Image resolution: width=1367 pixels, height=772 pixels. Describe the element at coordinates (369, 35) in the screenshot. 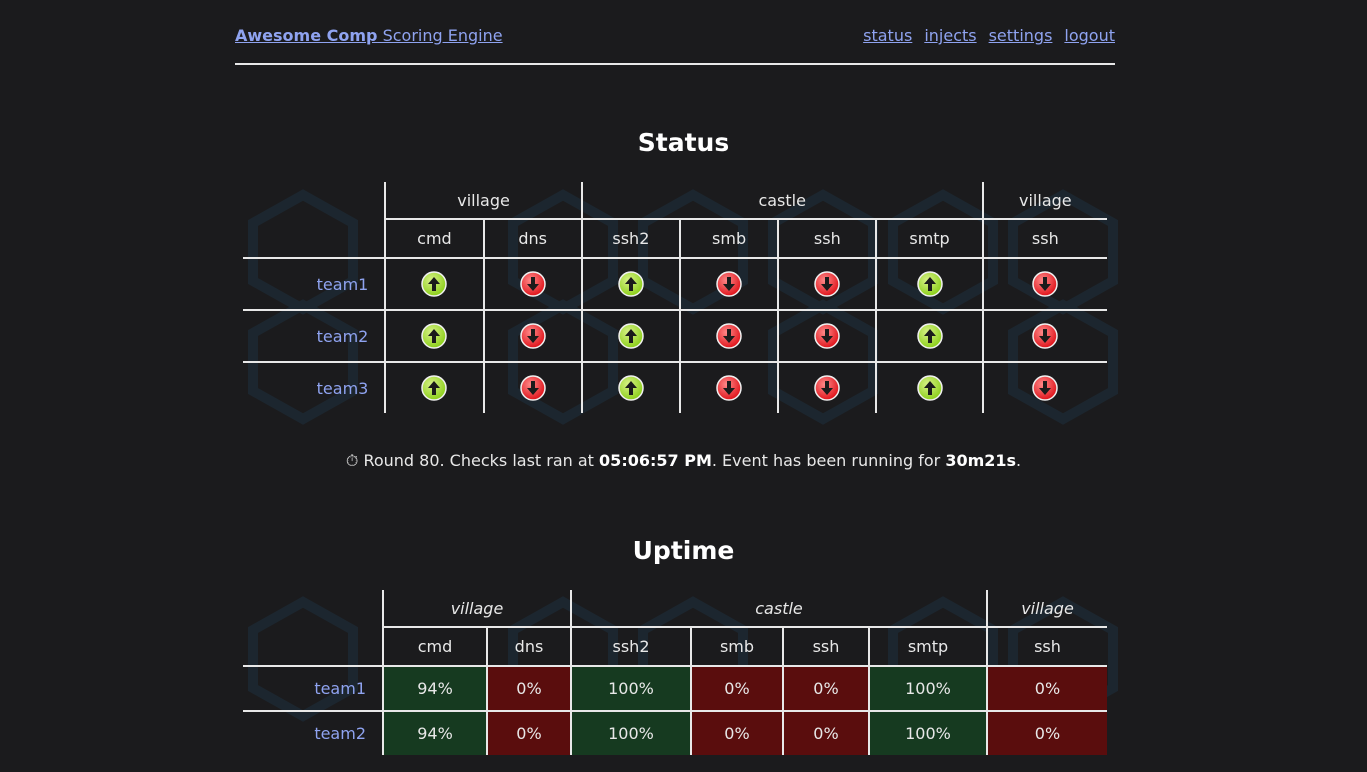

I see `brand-link: Awesome Comp Scoring Engine` at that location.